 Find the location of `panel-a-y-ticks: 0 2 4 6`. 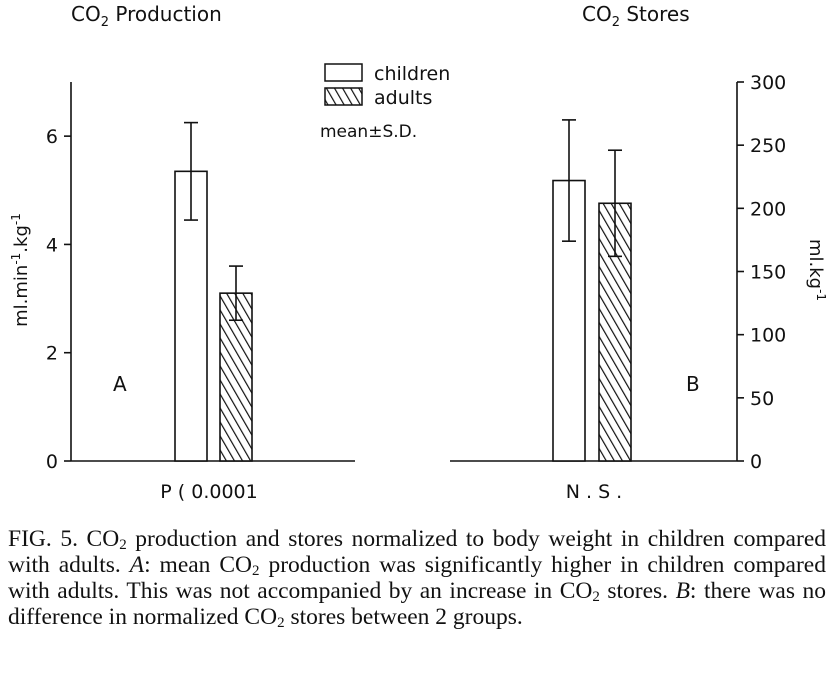

panel-a-y-ticks: 0 2 4 6 is located at coordinates (58, 299).